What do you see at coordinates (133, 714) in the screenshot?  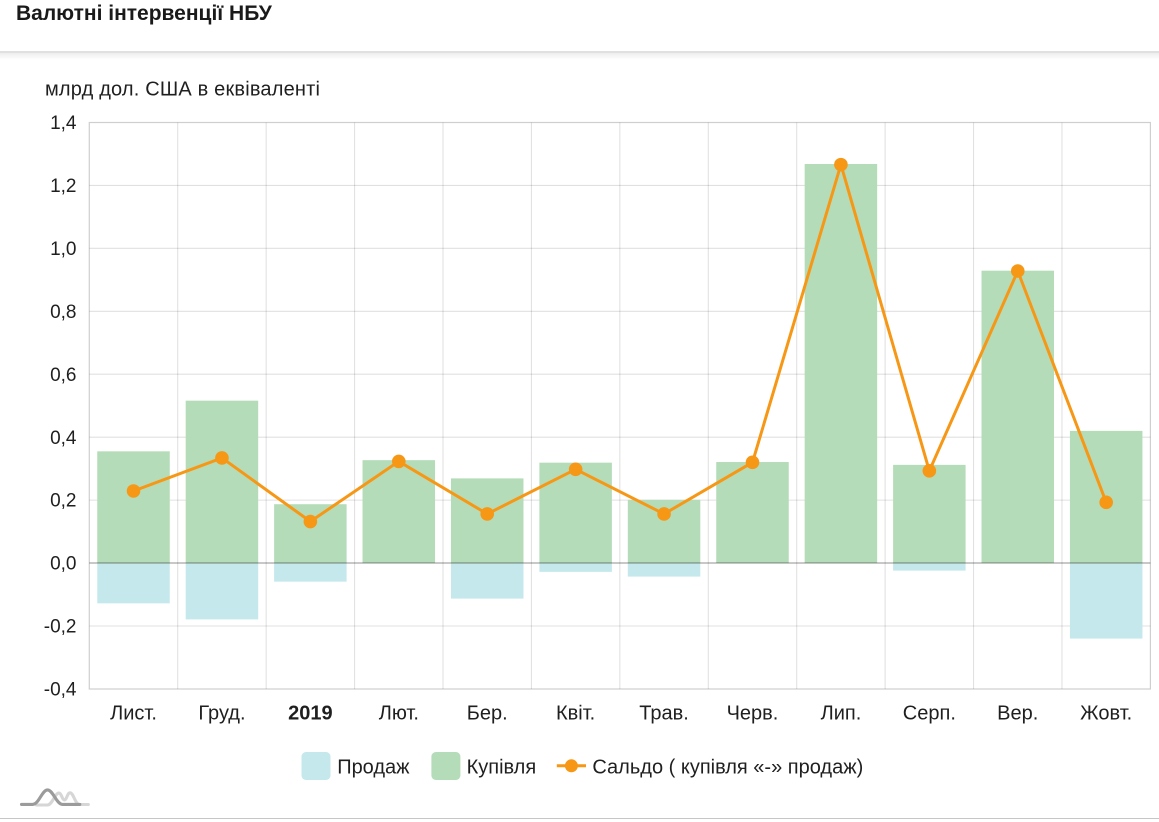 I see `svg-text: Лист.` at bounding box center [133, 714].